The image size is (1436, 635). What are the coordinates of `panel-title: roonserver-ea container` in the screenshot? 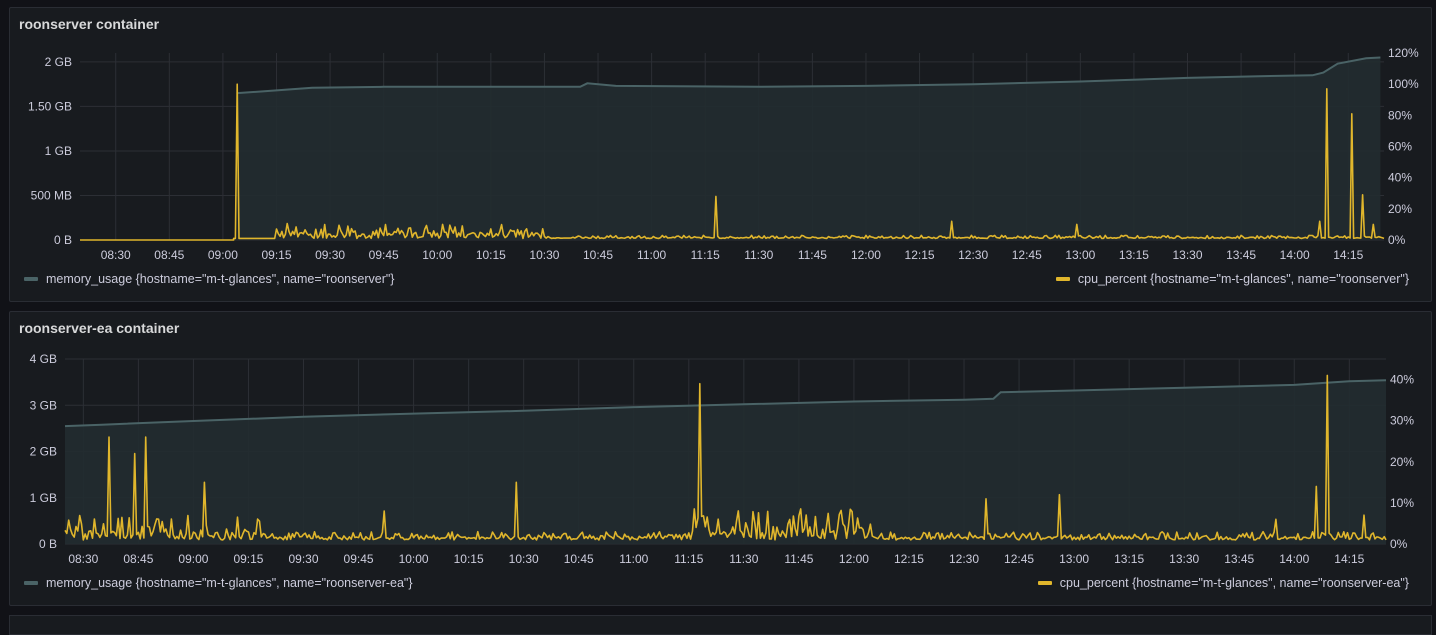 It's located at (99, 328).